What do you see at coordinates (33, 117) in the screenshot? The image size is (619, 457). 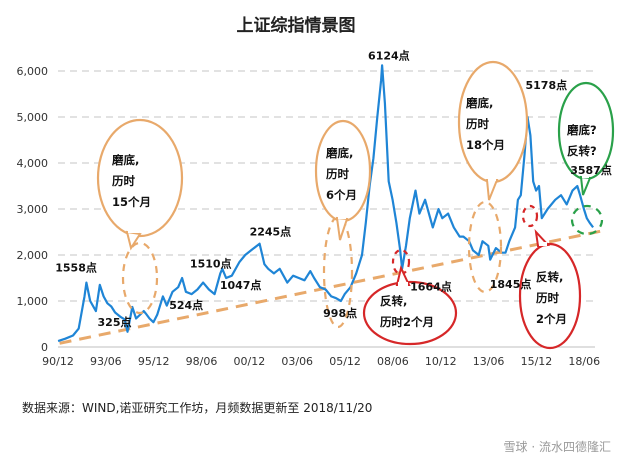 I see `y-tick-label: 5,000` at bounding box center [33, 117].